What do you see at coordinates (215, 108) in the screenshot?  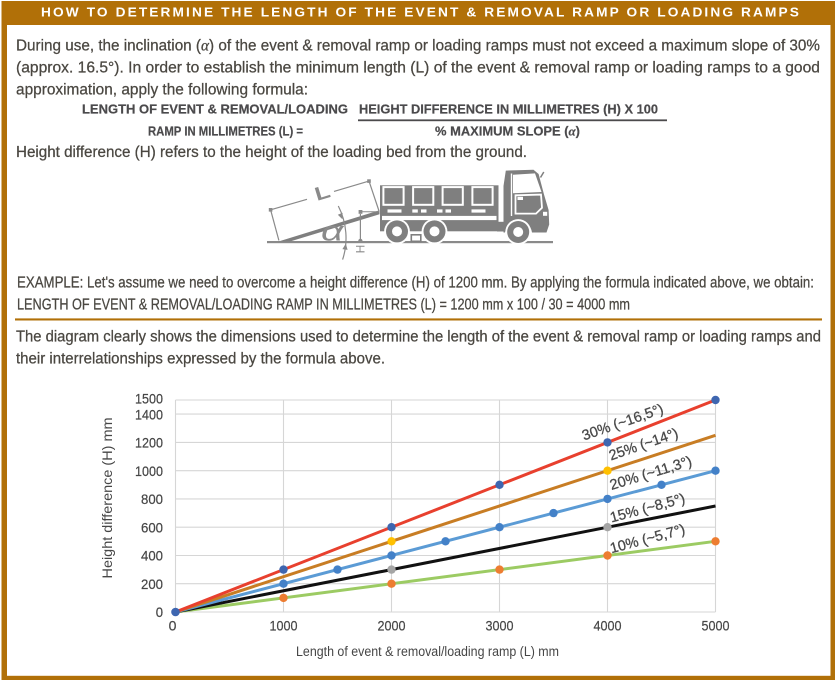 I see `svg-text:LENGTH OF EVENT & REMOVAL/LOAD: LENGTH OF EVENT & REMOVAL/LOADING` at bounding box center [215, 108].